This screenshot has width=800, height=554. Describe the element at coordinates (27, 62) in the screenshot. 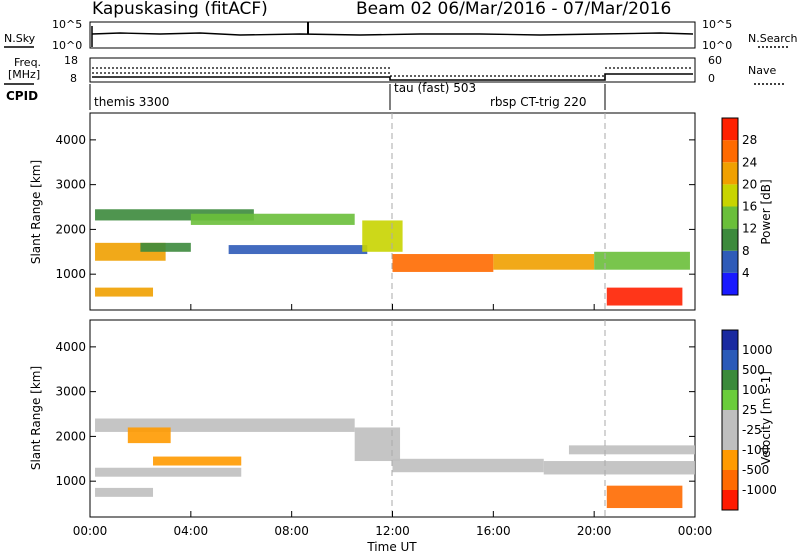

I see `freq-label-line1: Freq.` at that location.